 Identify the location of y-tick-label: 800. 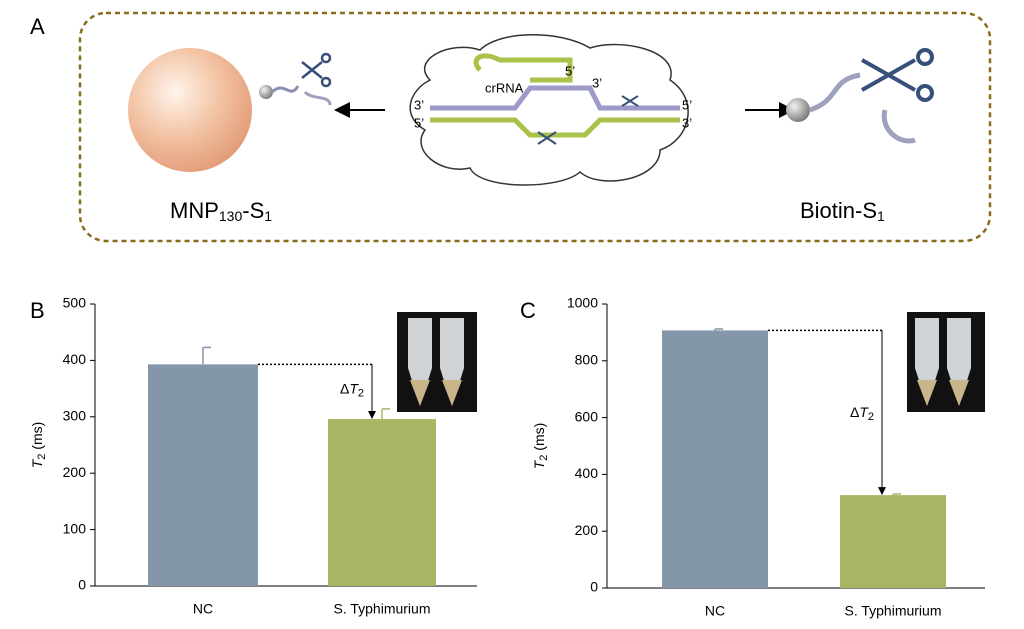
(587, 360).